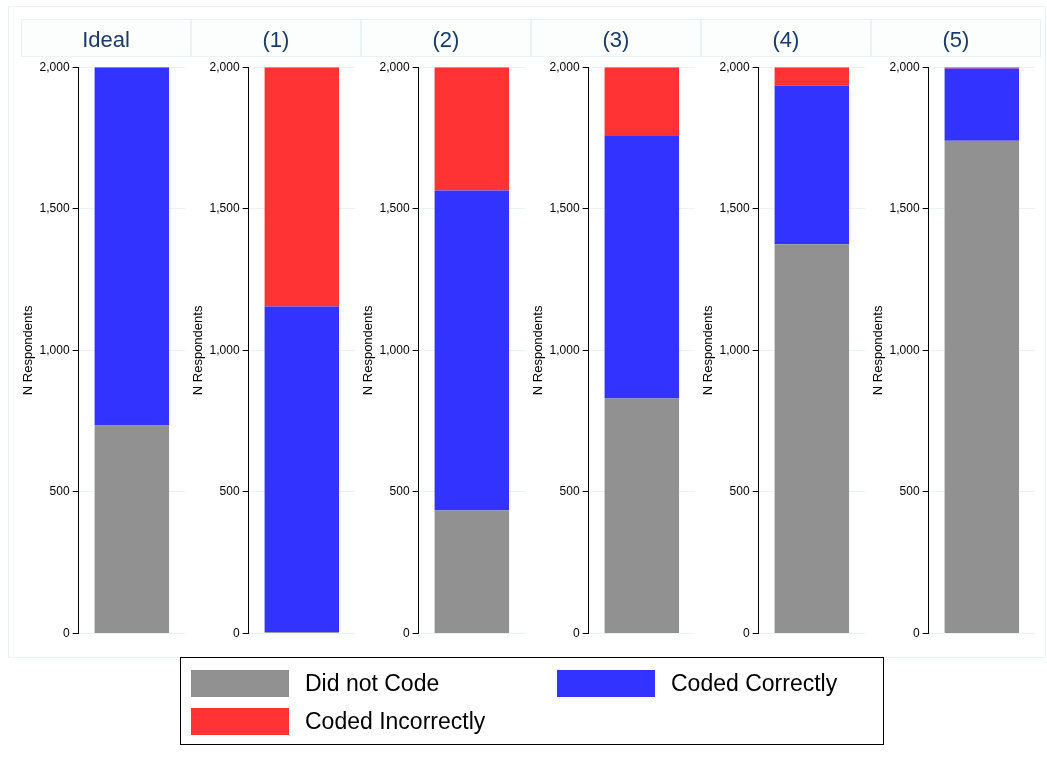 This screenshot has height=769, width=1047. I want to click on legend-label: Coded Correctly, so click(754, 683).